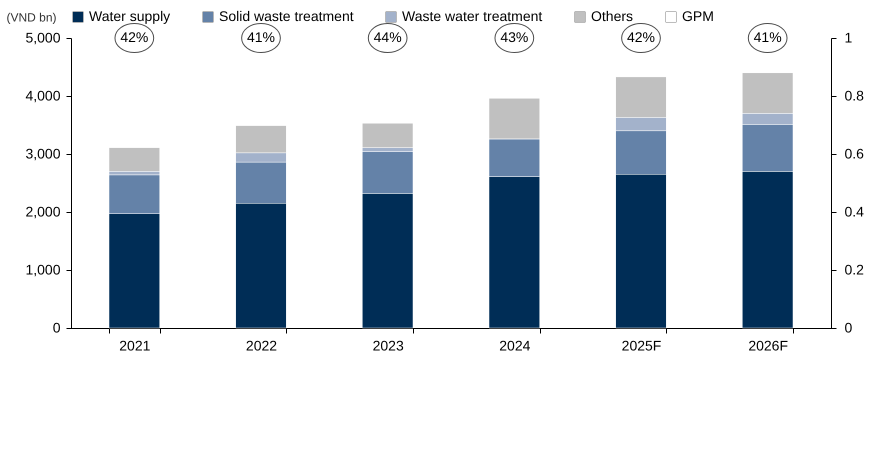  Describe the element at coordinates (848, 38) in the screenshot. I see `y2-tick-label: 1` at that location.